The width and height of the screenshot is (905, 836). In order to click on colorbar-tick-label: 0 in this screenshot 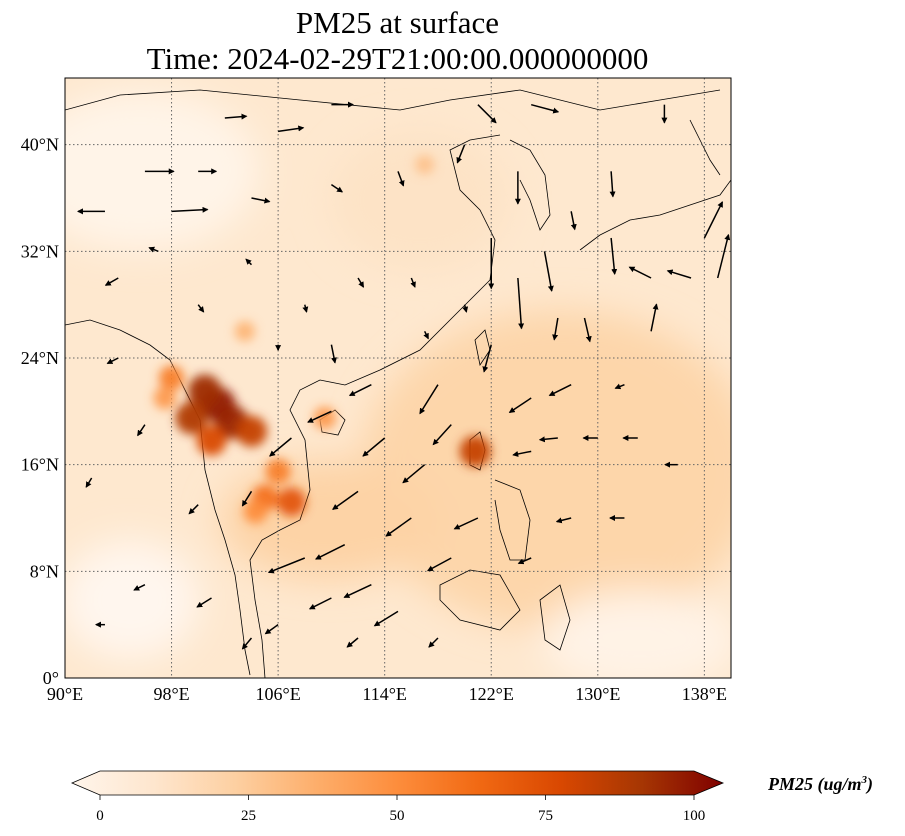, I will do `click(100, 816)`.